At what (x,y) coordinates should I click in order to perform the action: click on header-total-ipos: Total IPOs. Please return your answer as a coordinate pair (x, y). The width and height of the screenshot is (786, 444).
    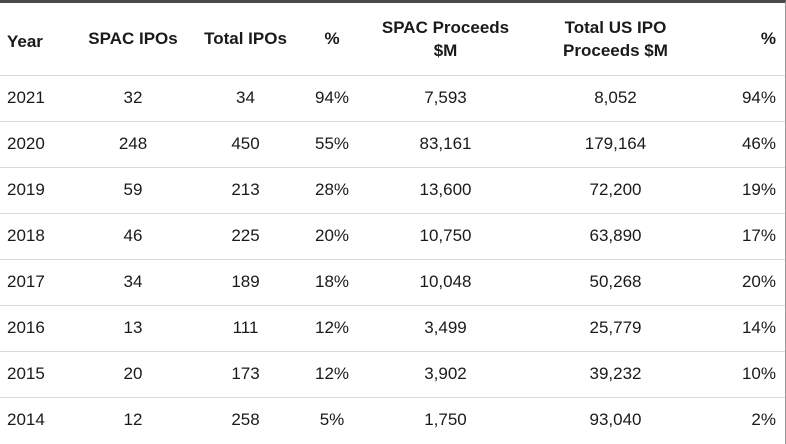
    Looking at the image, I should click on (245, 39).